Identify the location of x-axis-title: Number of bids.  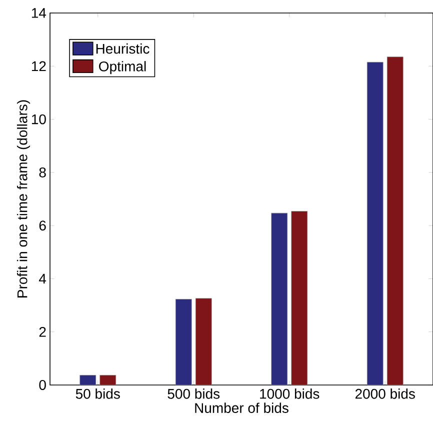
(241, 407).